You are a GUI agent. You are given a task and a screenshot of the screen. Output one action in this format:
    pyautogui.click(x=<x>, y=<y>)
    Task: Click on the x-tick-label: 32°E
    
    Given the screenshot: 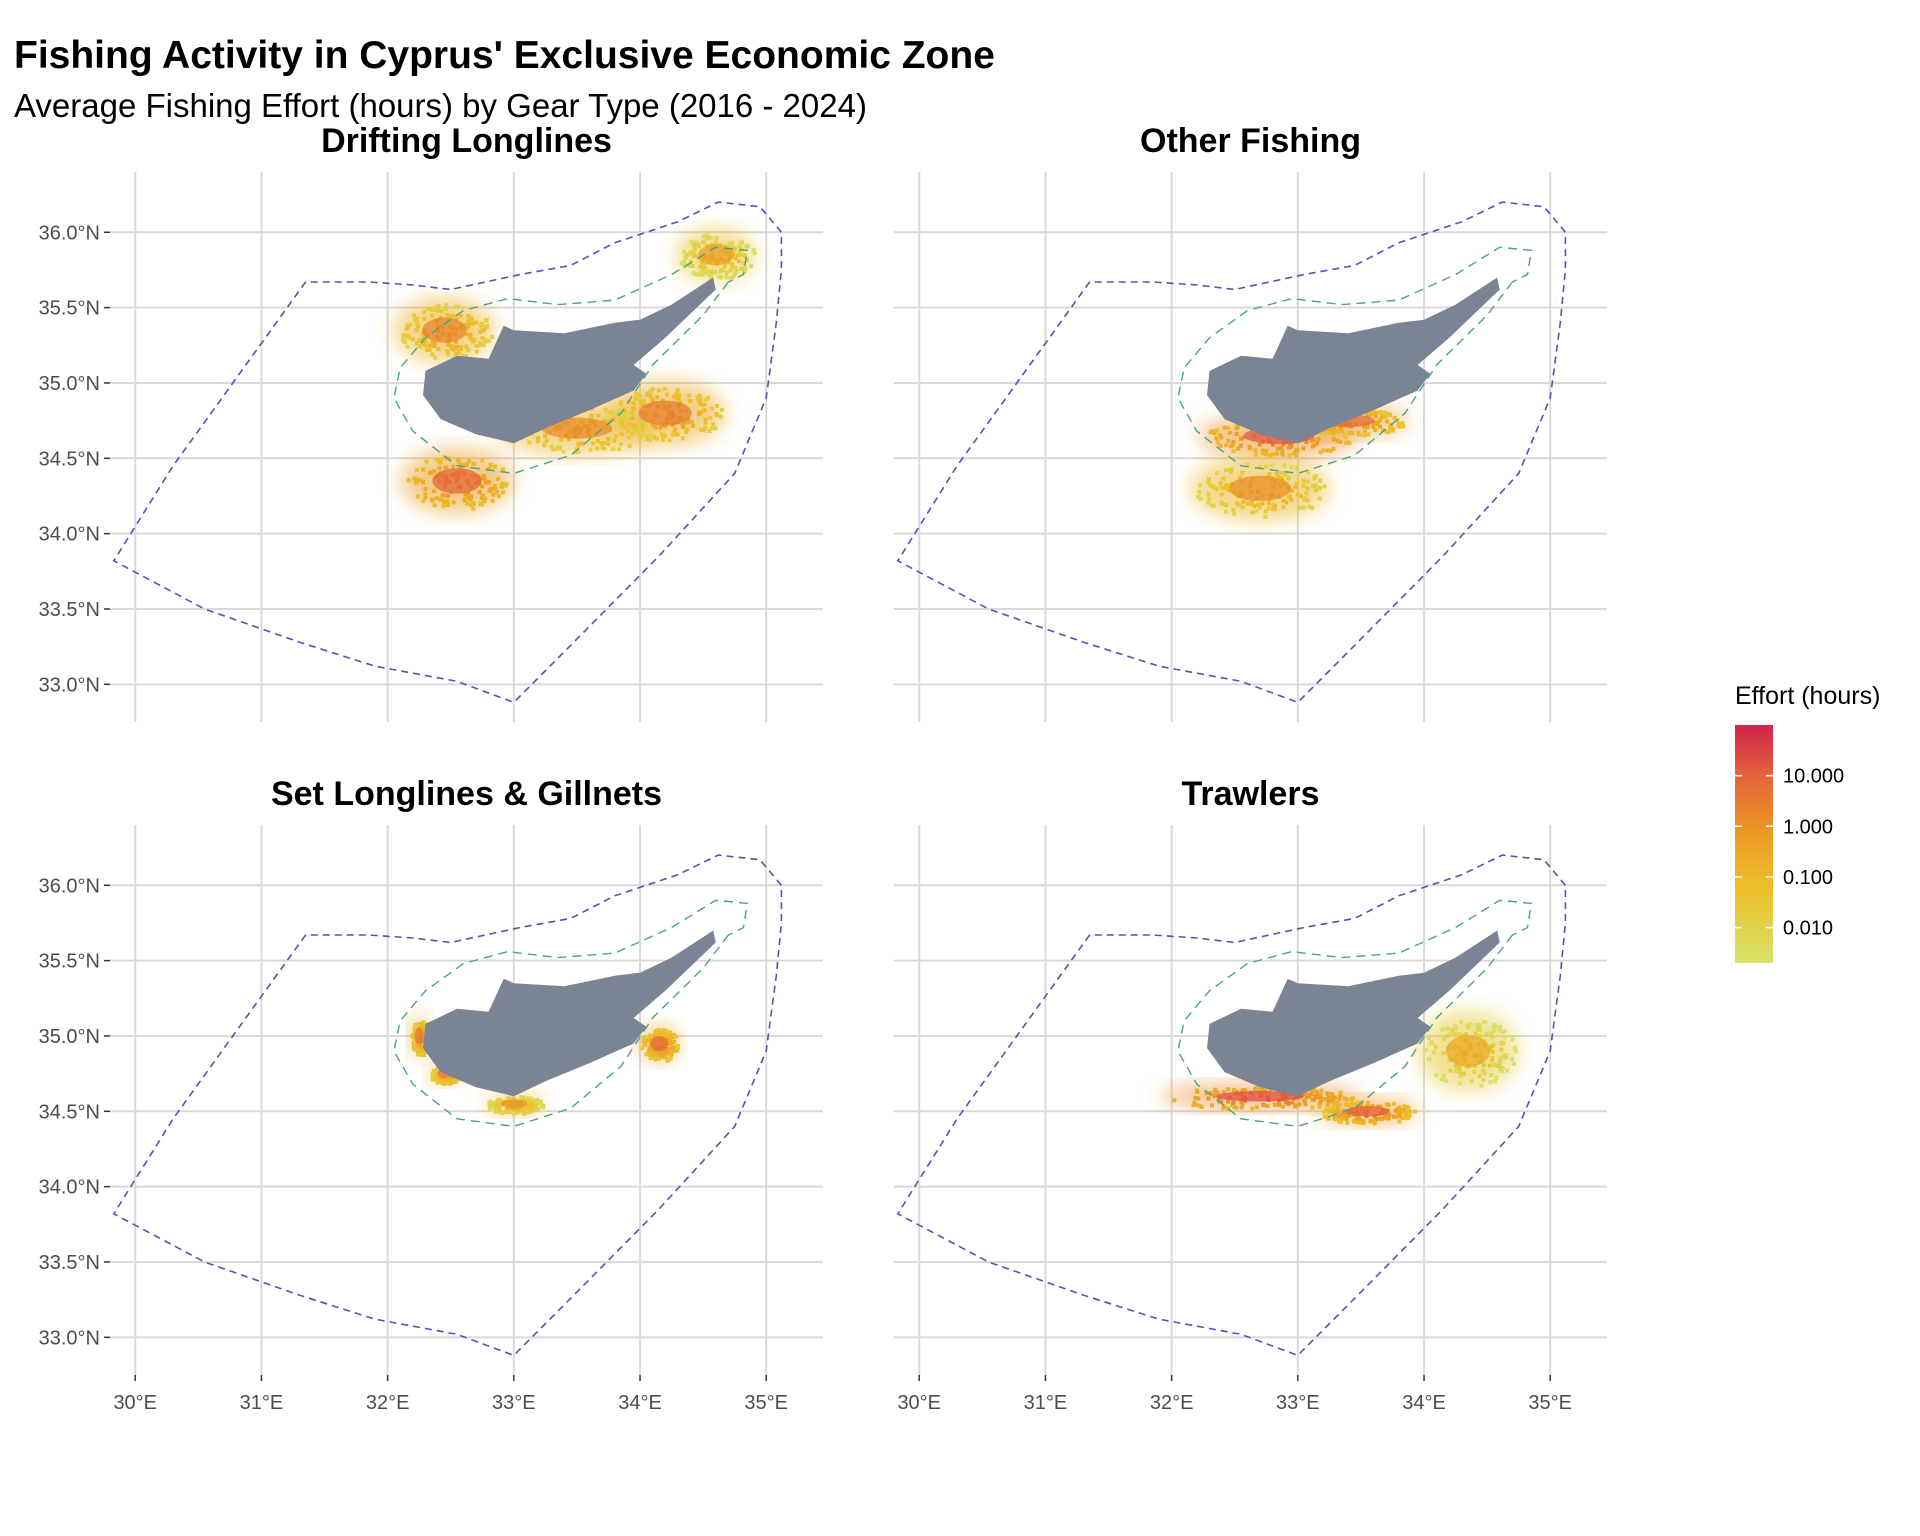 What is the action you would take?
    pyautogui.click(x=1172, y=1403)
    